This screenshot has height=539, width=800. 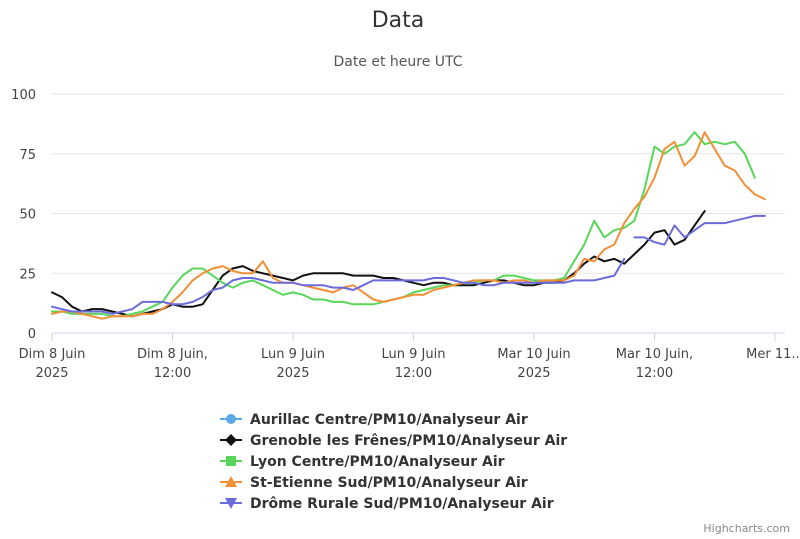 I want to click on legend-label-3: St-Etienne Sud/PM10/Analyseur Air, so click(x=389, y=483).